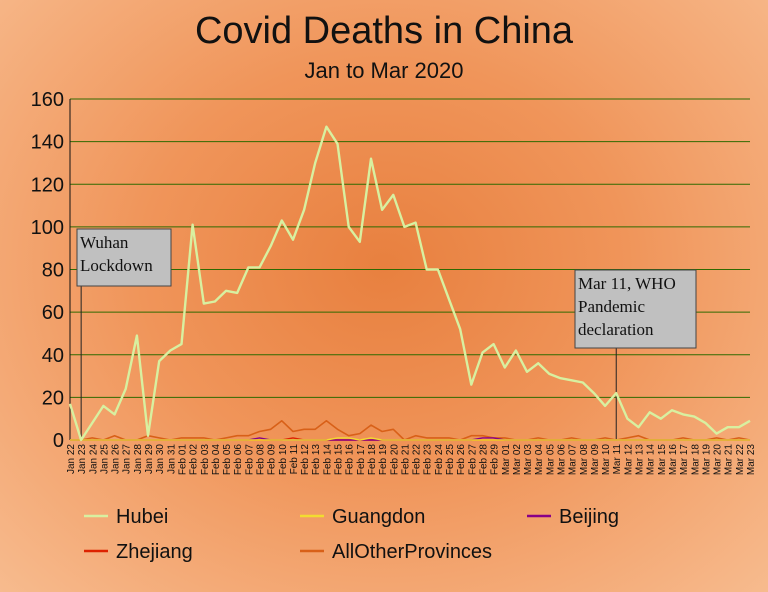  What do you see at coordinates (104, 459) in the screenshot?
I see `x-tick-label: Jan 25` at bounding box center [104, 459].